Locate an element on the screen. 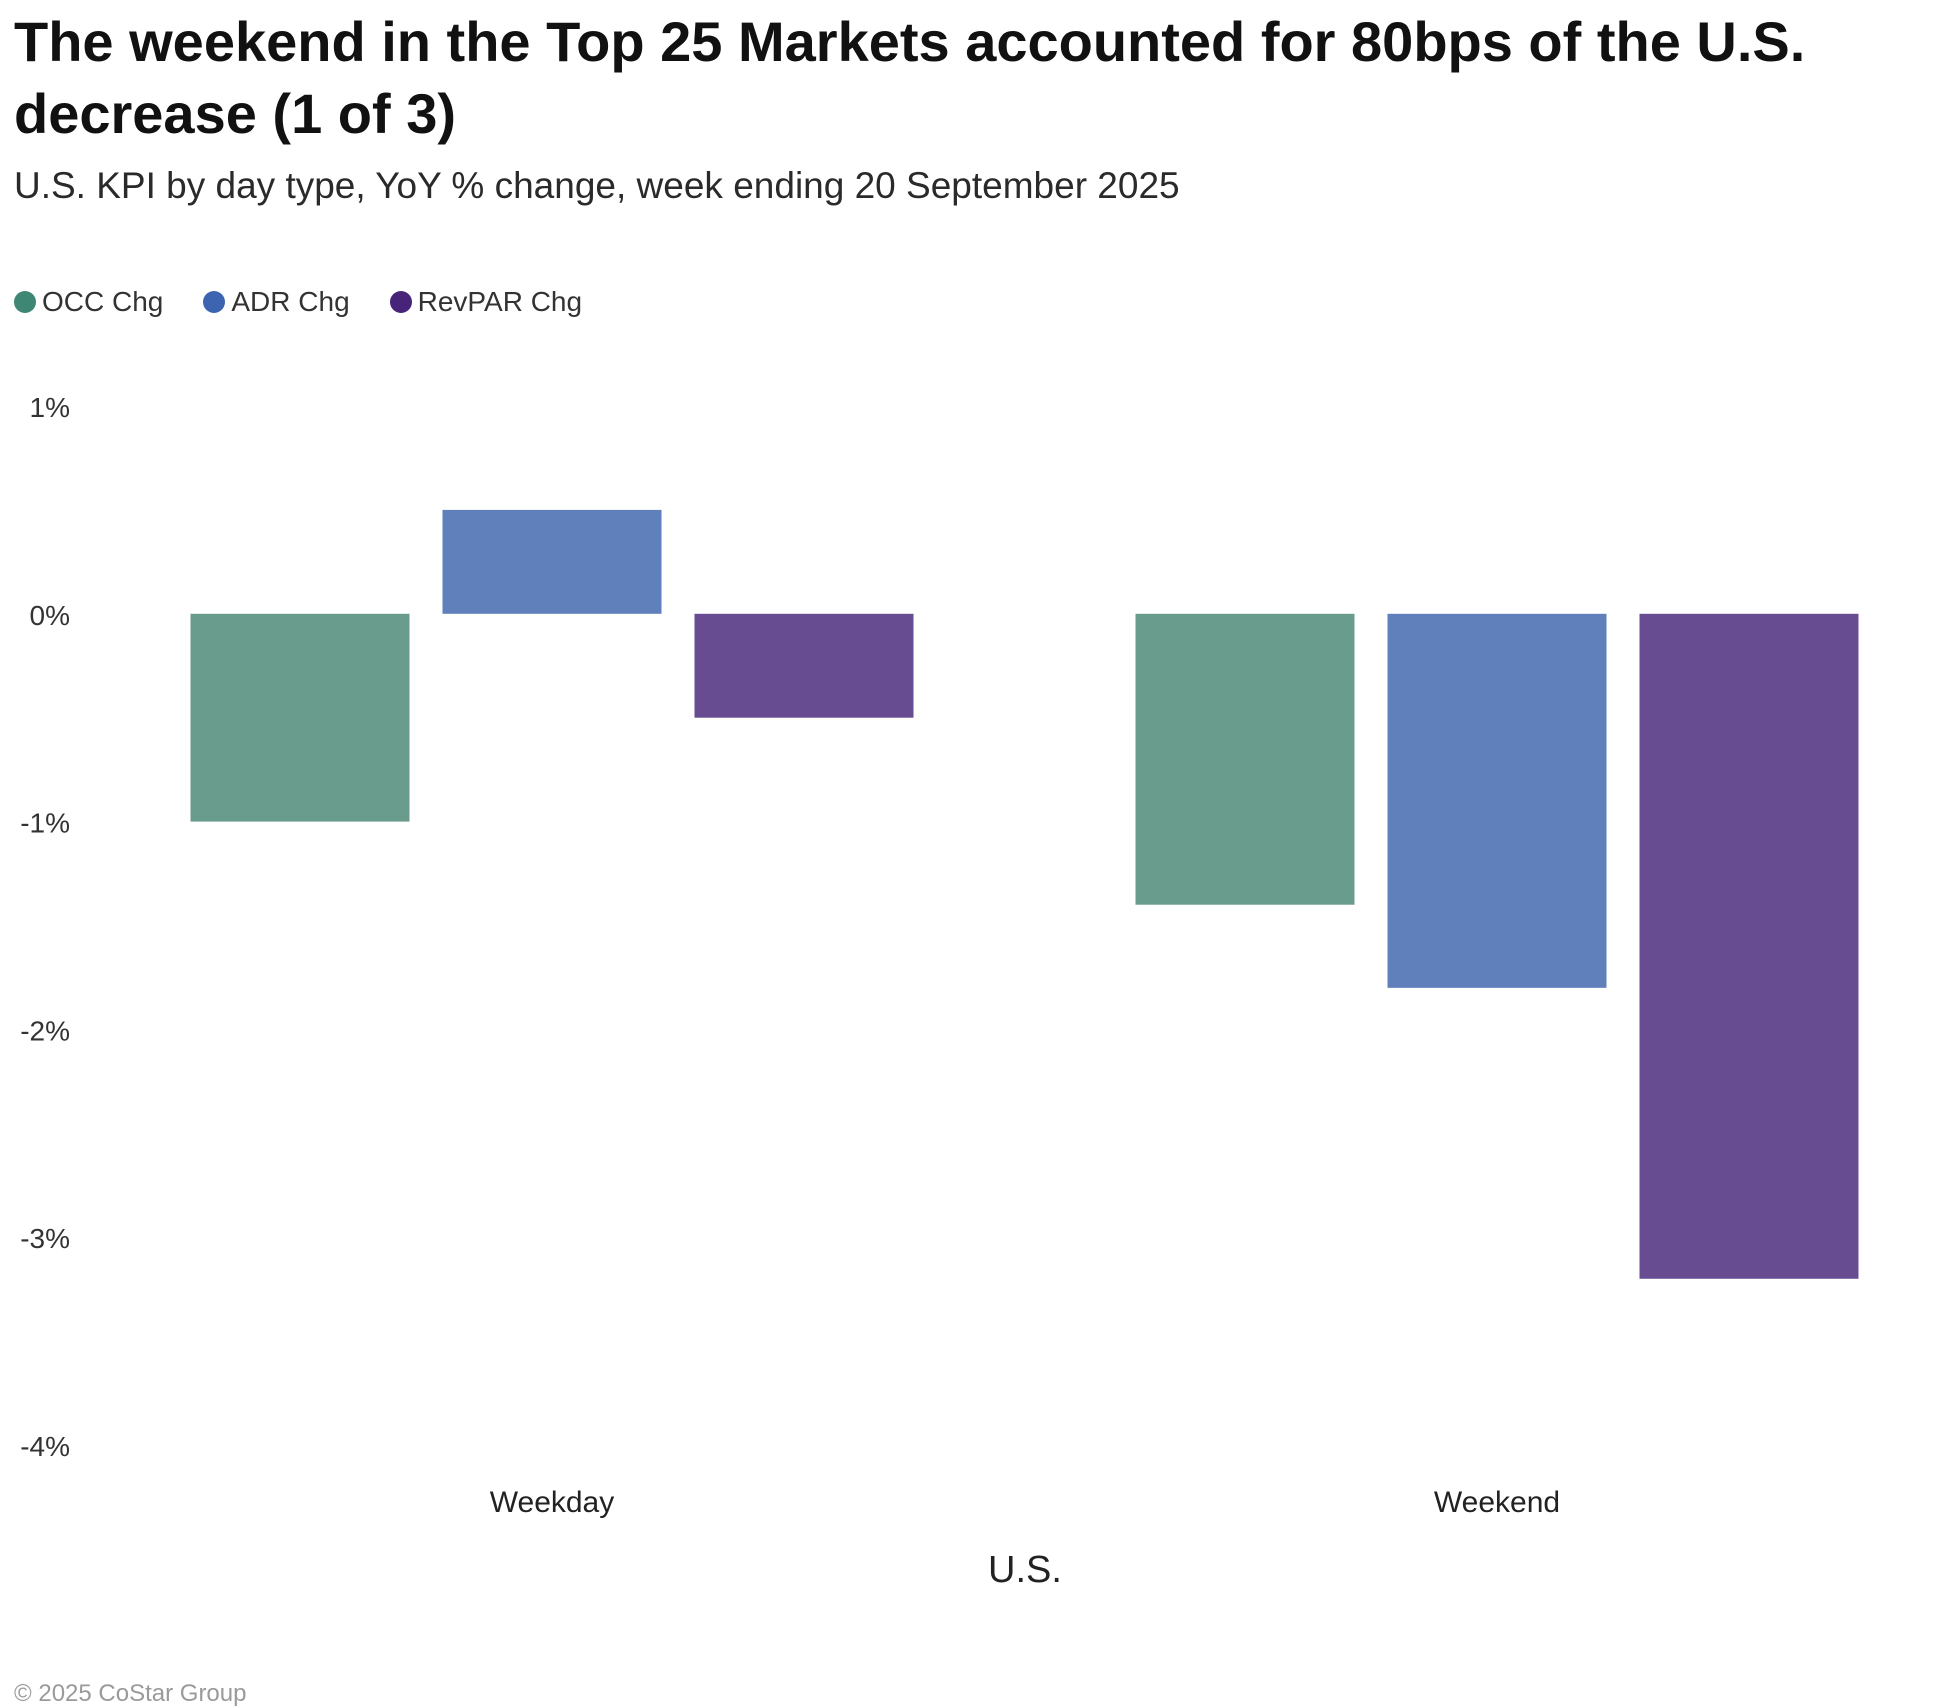 The image size is (1939, 1708). x-axis-title: U.S. is located at coordinates (1025, 1570).